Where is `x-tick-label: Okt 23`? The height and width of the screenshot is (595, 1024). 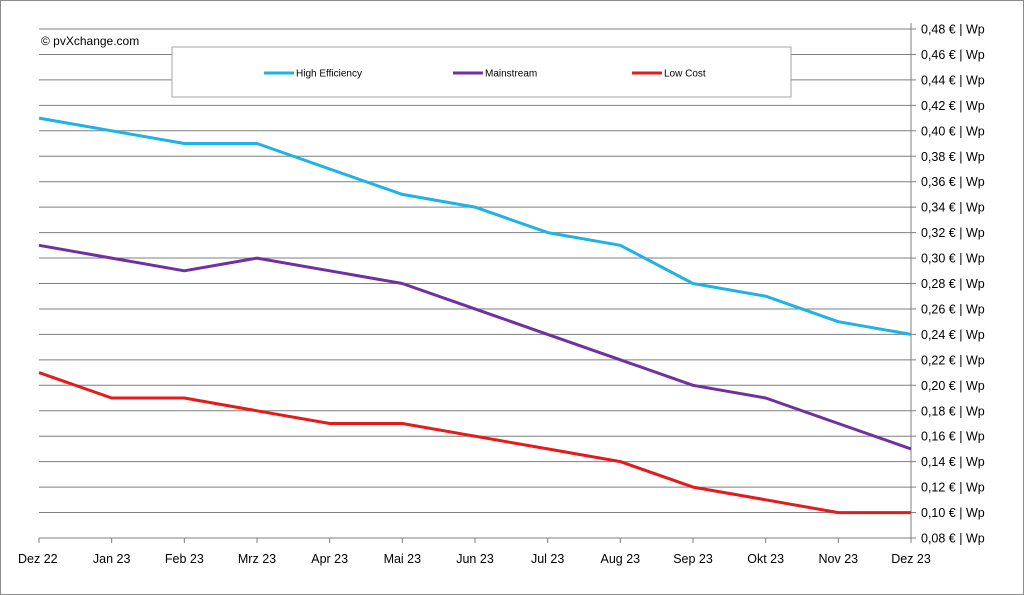 x-tick-label: Okt 23 is located at coordinates (765, 559).